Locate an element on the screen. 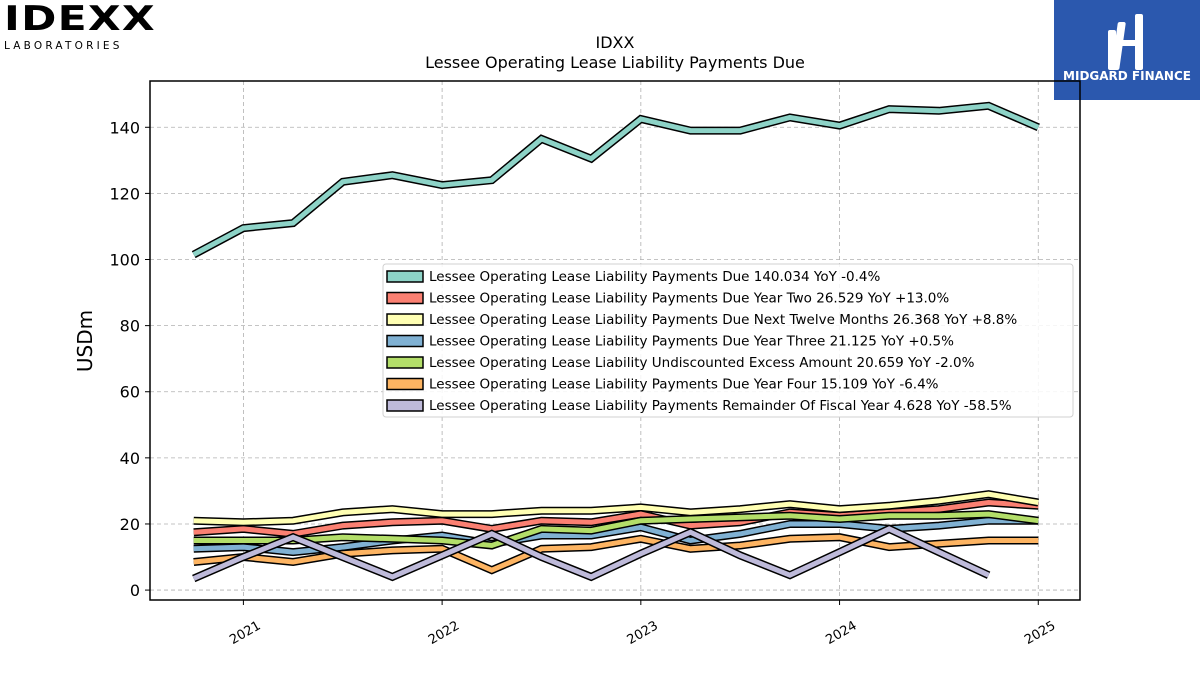 This screenshot has height=675, width=1200. x-tick-label: 2022 is located at coordinates (444, 633).